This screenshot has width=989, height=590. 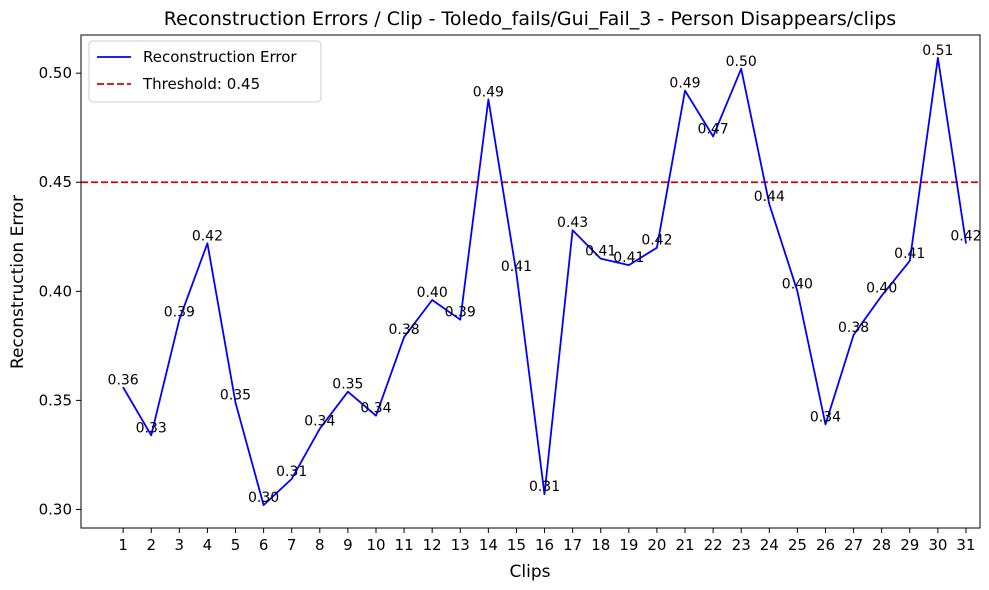 What do you see at coordinates (741, 545) in the screenshot?
I see `x-tick-label: 23` at bounding box center [741, 545].